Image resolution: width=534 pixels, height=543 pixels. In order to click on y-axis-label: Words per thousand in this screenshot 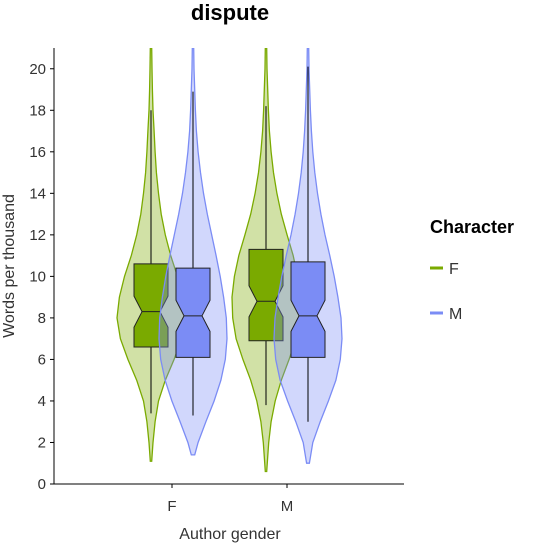, I will do `click(9, 266)`.